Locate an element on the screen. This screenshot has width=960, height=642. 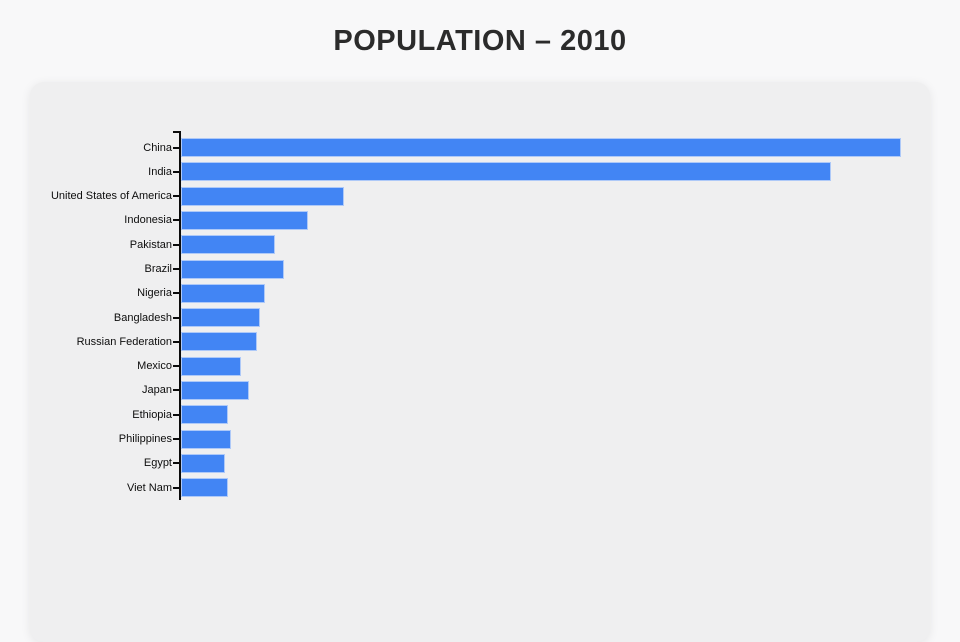
category-label: Philippines is located at coordinates (145, 439).